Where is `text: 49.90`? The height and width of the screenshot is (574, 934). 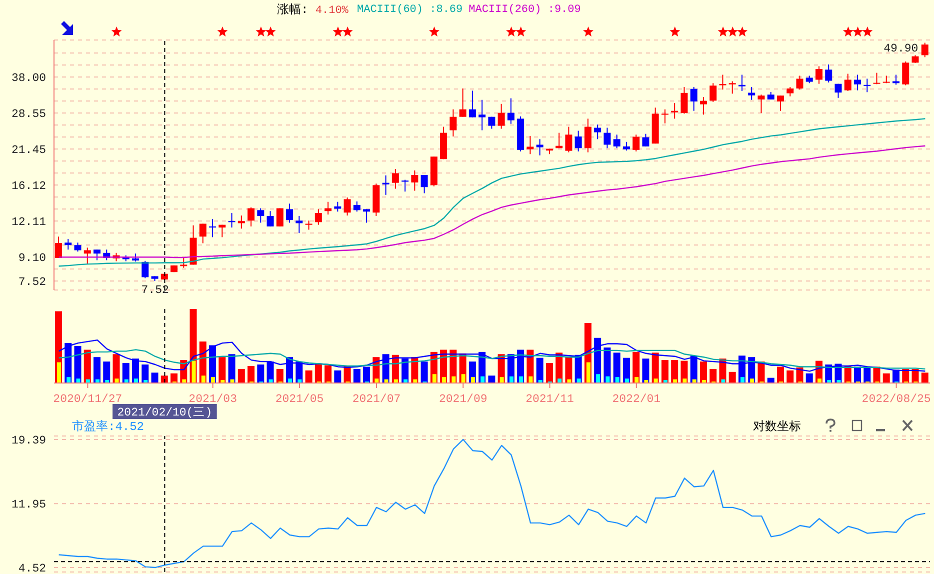 text: 49.90 is located at coordinates (901, 49).